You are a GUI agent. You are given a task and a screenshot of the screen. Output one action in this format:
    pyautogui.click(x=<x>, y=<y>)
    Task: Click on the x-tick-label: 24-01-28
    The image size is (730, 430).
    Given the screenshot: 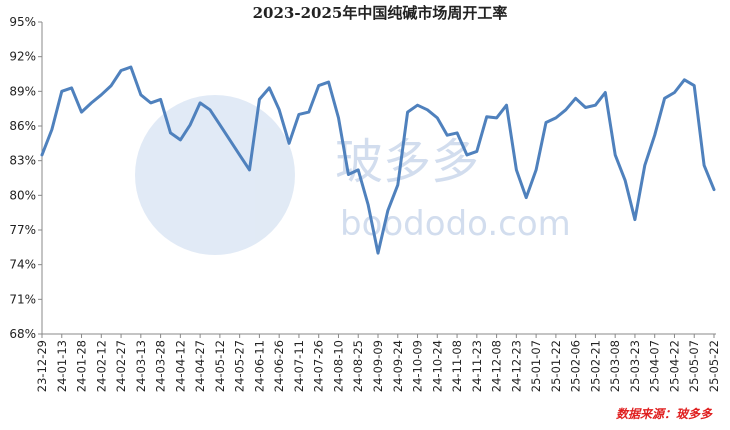 What is the action you would take?
    pyautogui.click(x=82, y=366)
    